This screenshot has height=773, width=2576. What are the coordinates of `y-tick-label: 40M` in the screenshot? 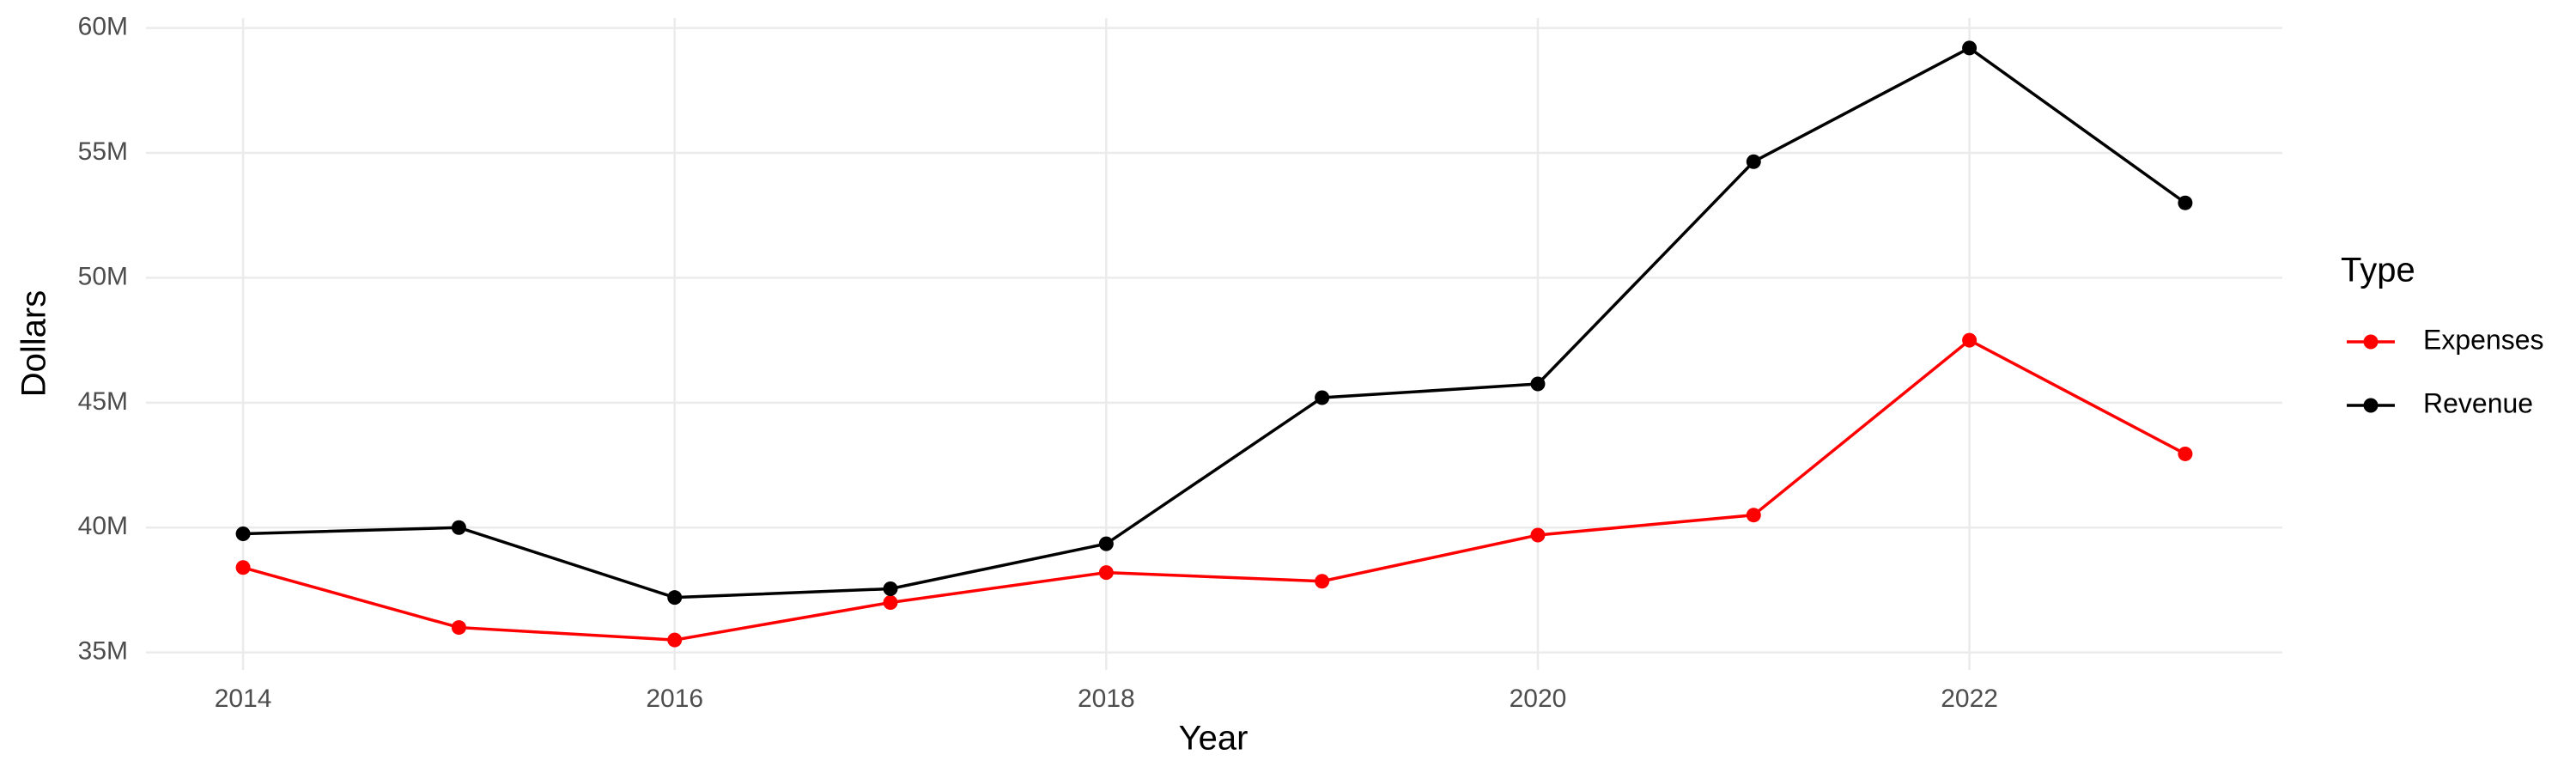 It's located at (103, 526).